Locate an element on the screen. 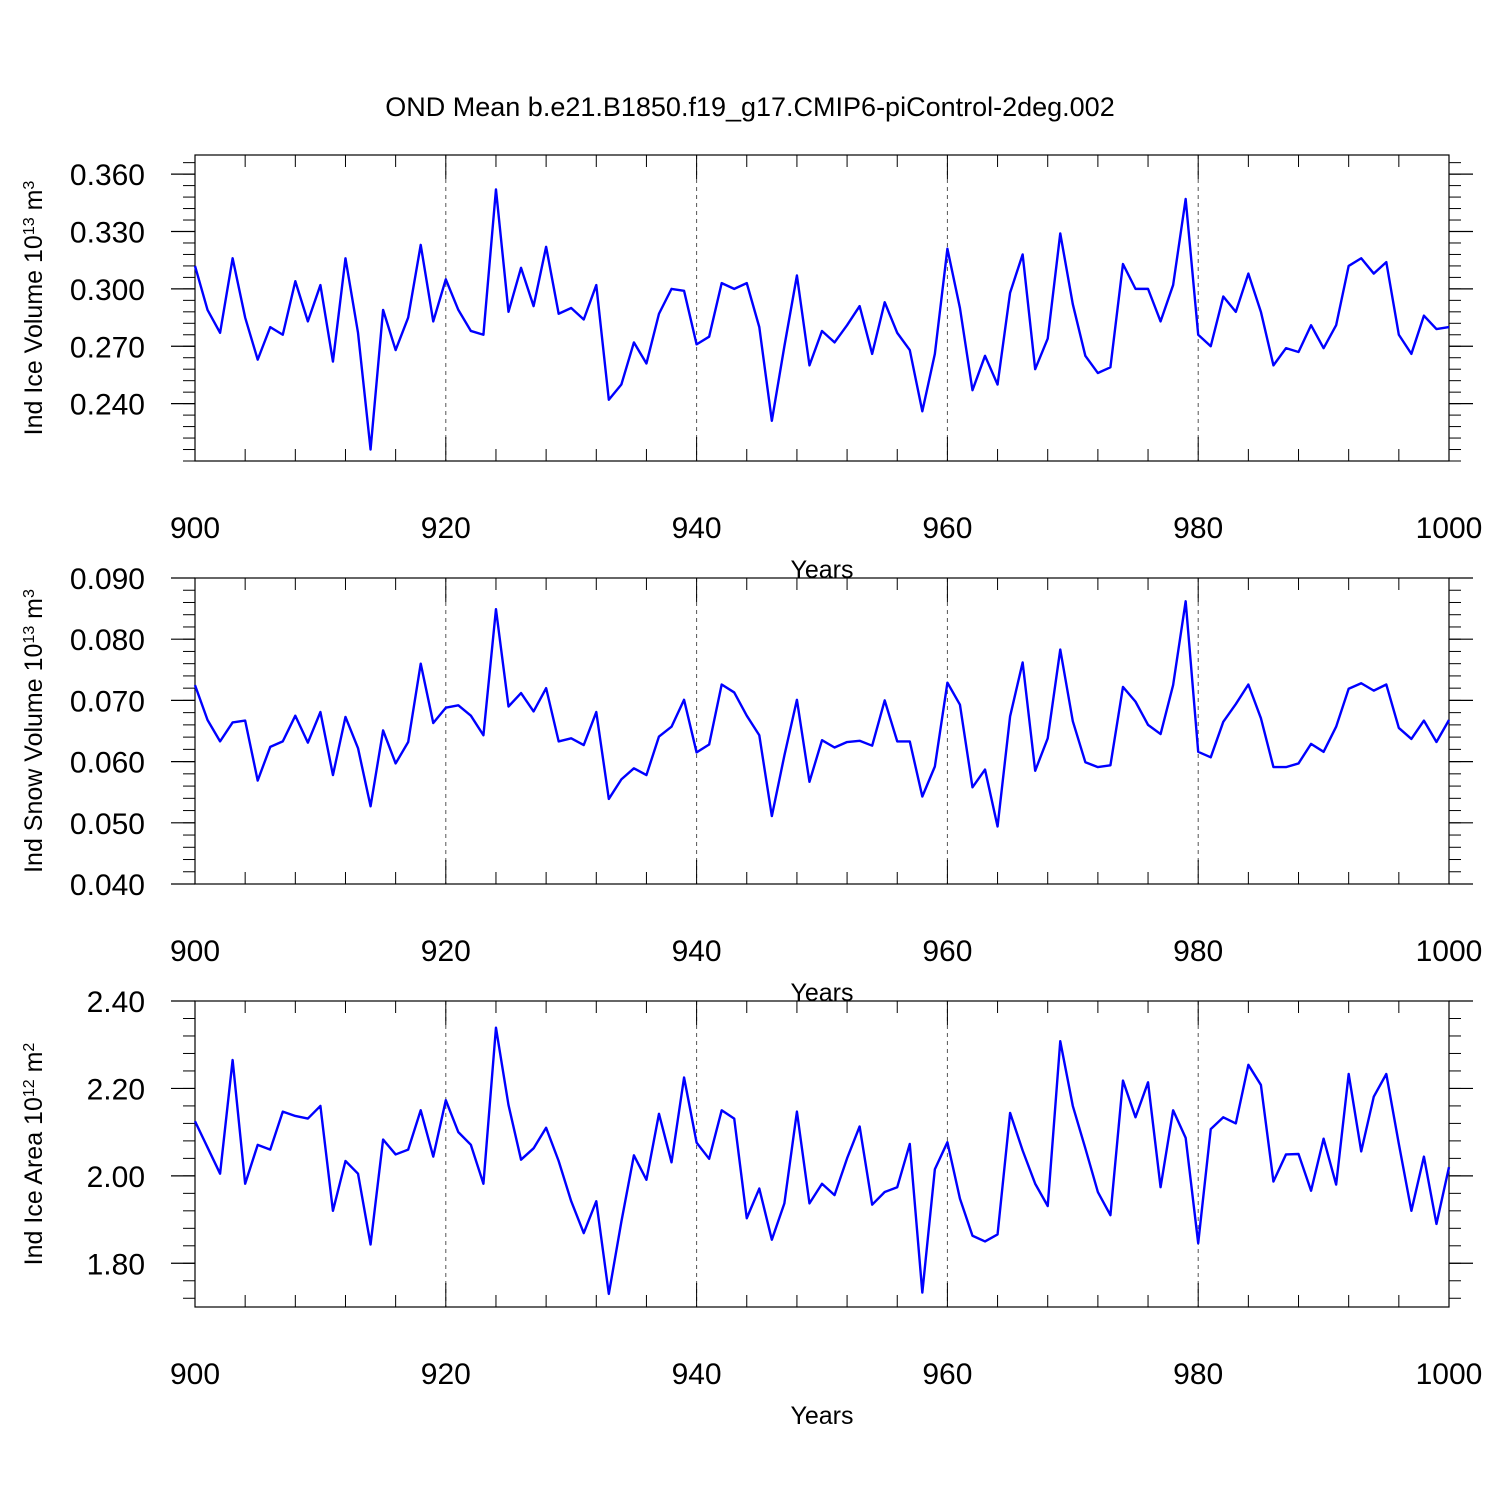 The width and height of the screenshot is (1500, 1505). y-tick-label: 0.050 is located at coordinates (107, 824).